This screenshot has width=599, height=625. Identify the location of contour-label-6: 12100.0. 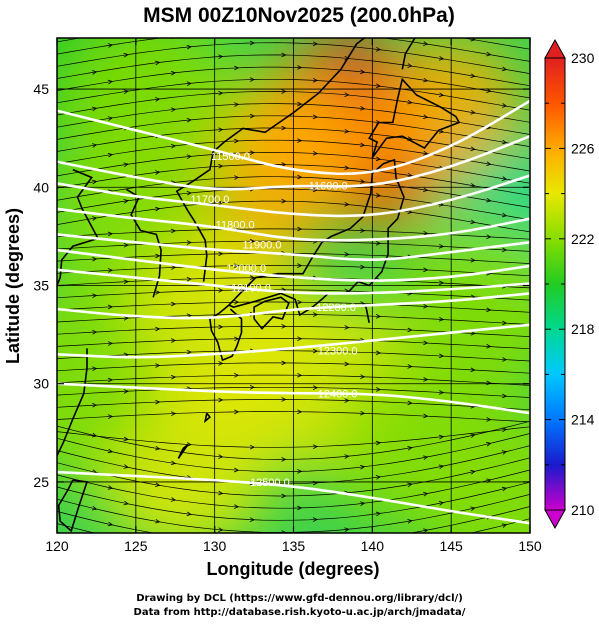
(251, 288).